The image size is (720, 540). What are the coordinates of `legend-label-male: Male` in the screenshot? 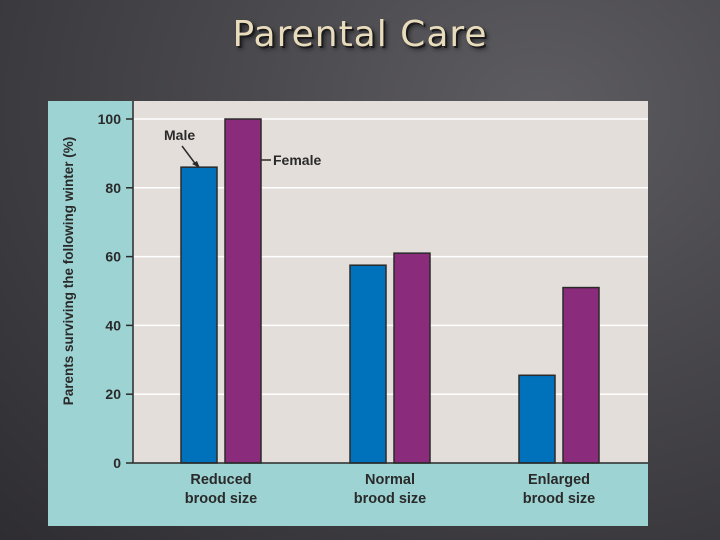 It's located at (179, 135).